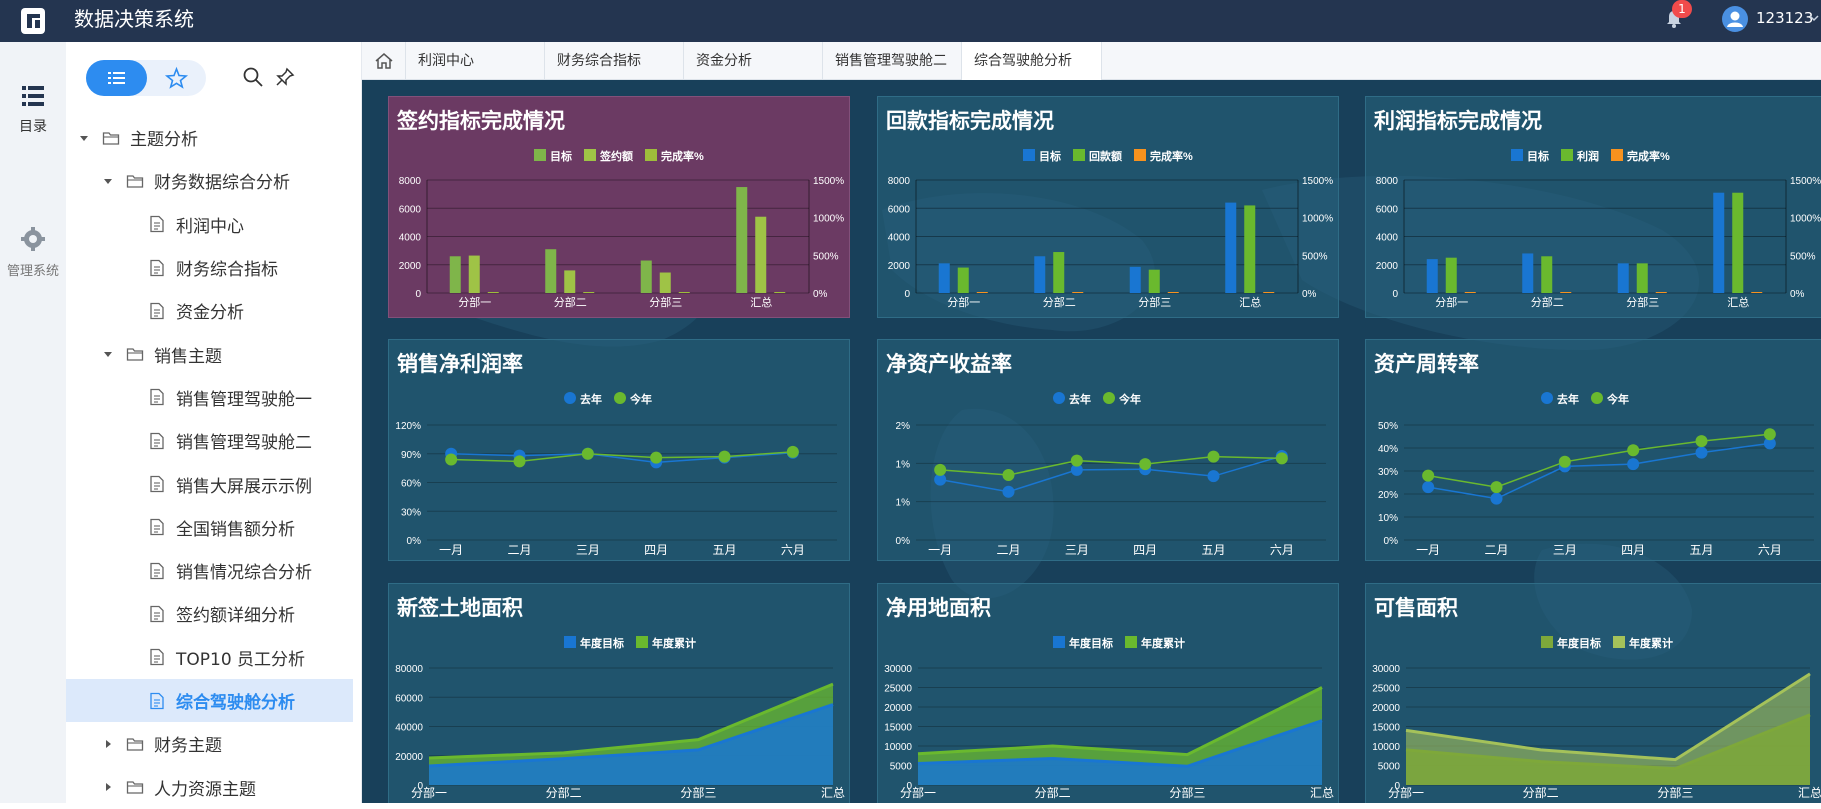 This screenshot has width=1821, height=809. What do you see at coordinates (108, 744) in the screenshot?
I see `caret-right-icon` at bounding box center [108, 744].